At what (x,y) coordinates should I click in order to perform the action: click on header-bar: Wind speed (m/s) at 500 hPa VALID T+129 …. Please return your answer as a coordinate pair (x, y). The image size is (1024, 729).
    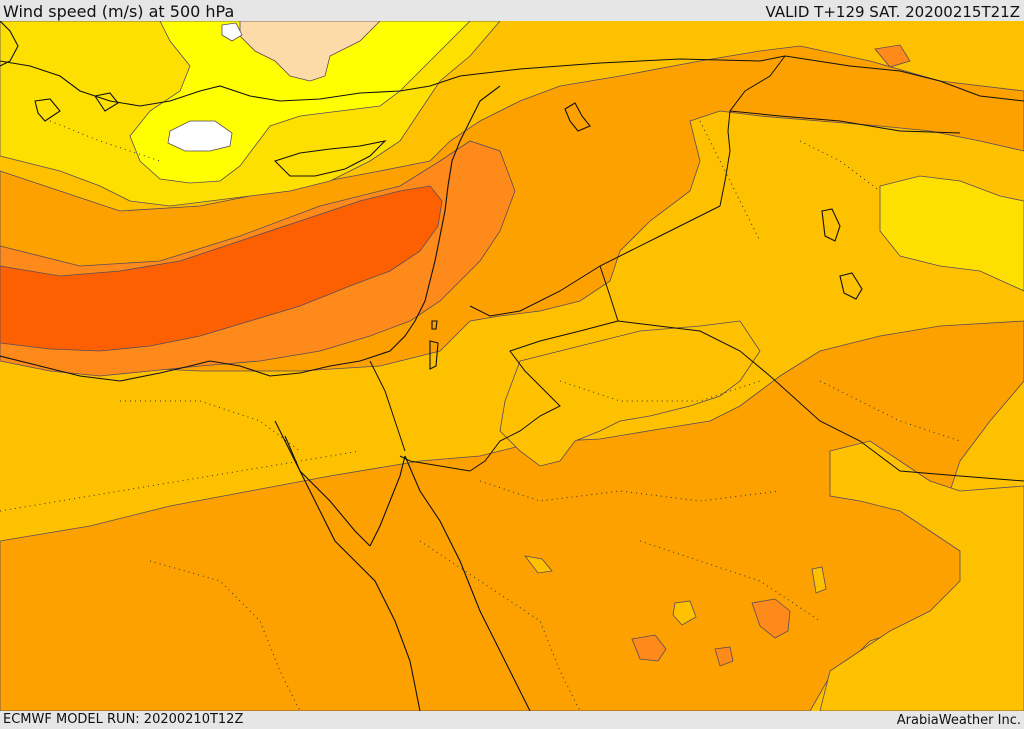
    Looking at the image, I should click on (512, 10).